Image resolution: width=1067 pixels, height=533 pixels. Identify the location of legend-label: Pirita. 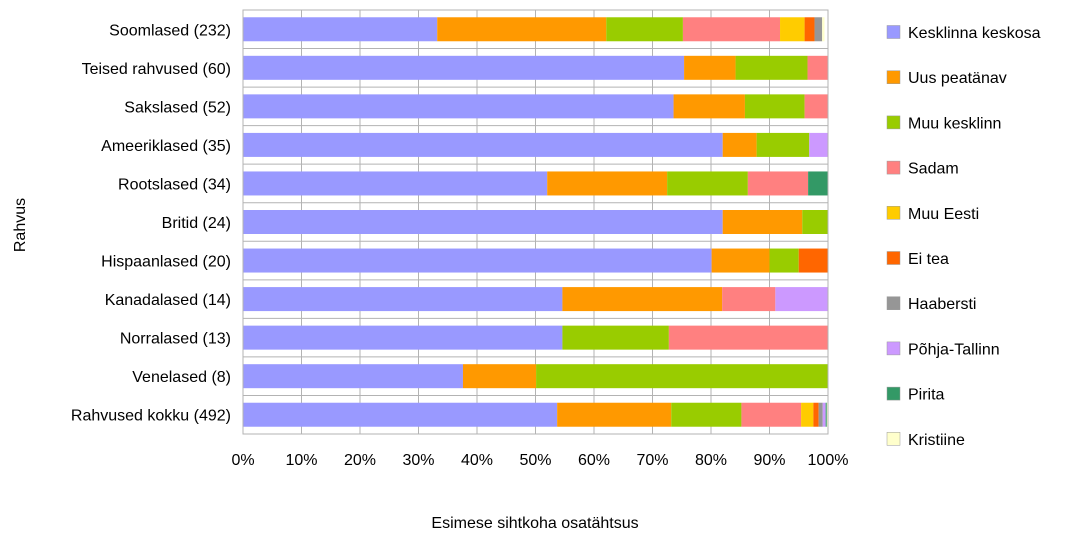
(926, 395).